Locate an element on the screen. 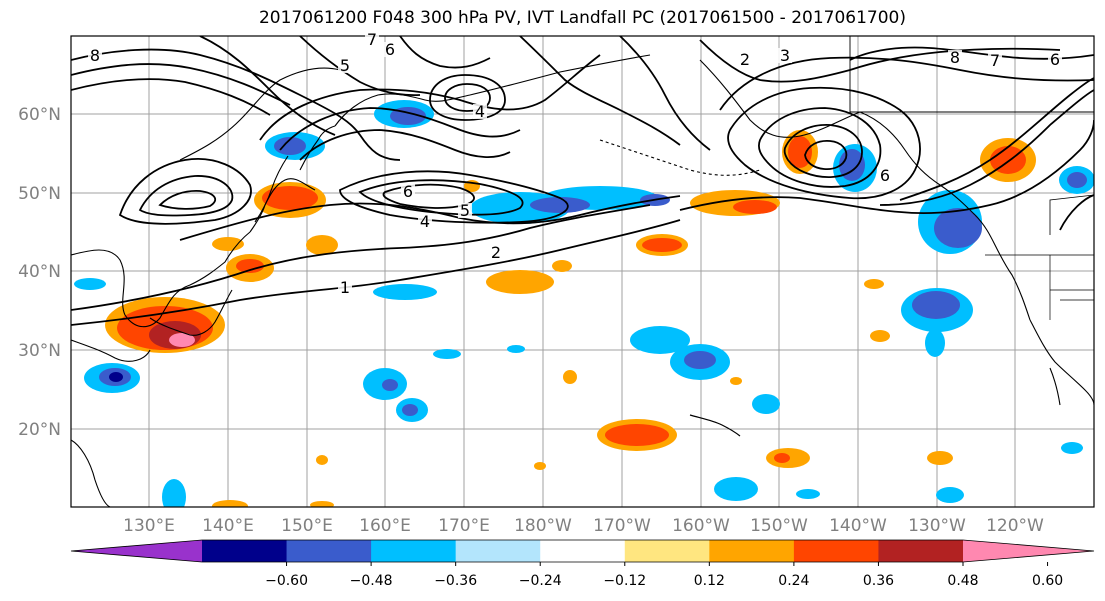 This screenshot has width=1105, height=601. latitude-labels: 60°N 50°N 40°N 30°N 20°N is located at coordinates (39, 272).